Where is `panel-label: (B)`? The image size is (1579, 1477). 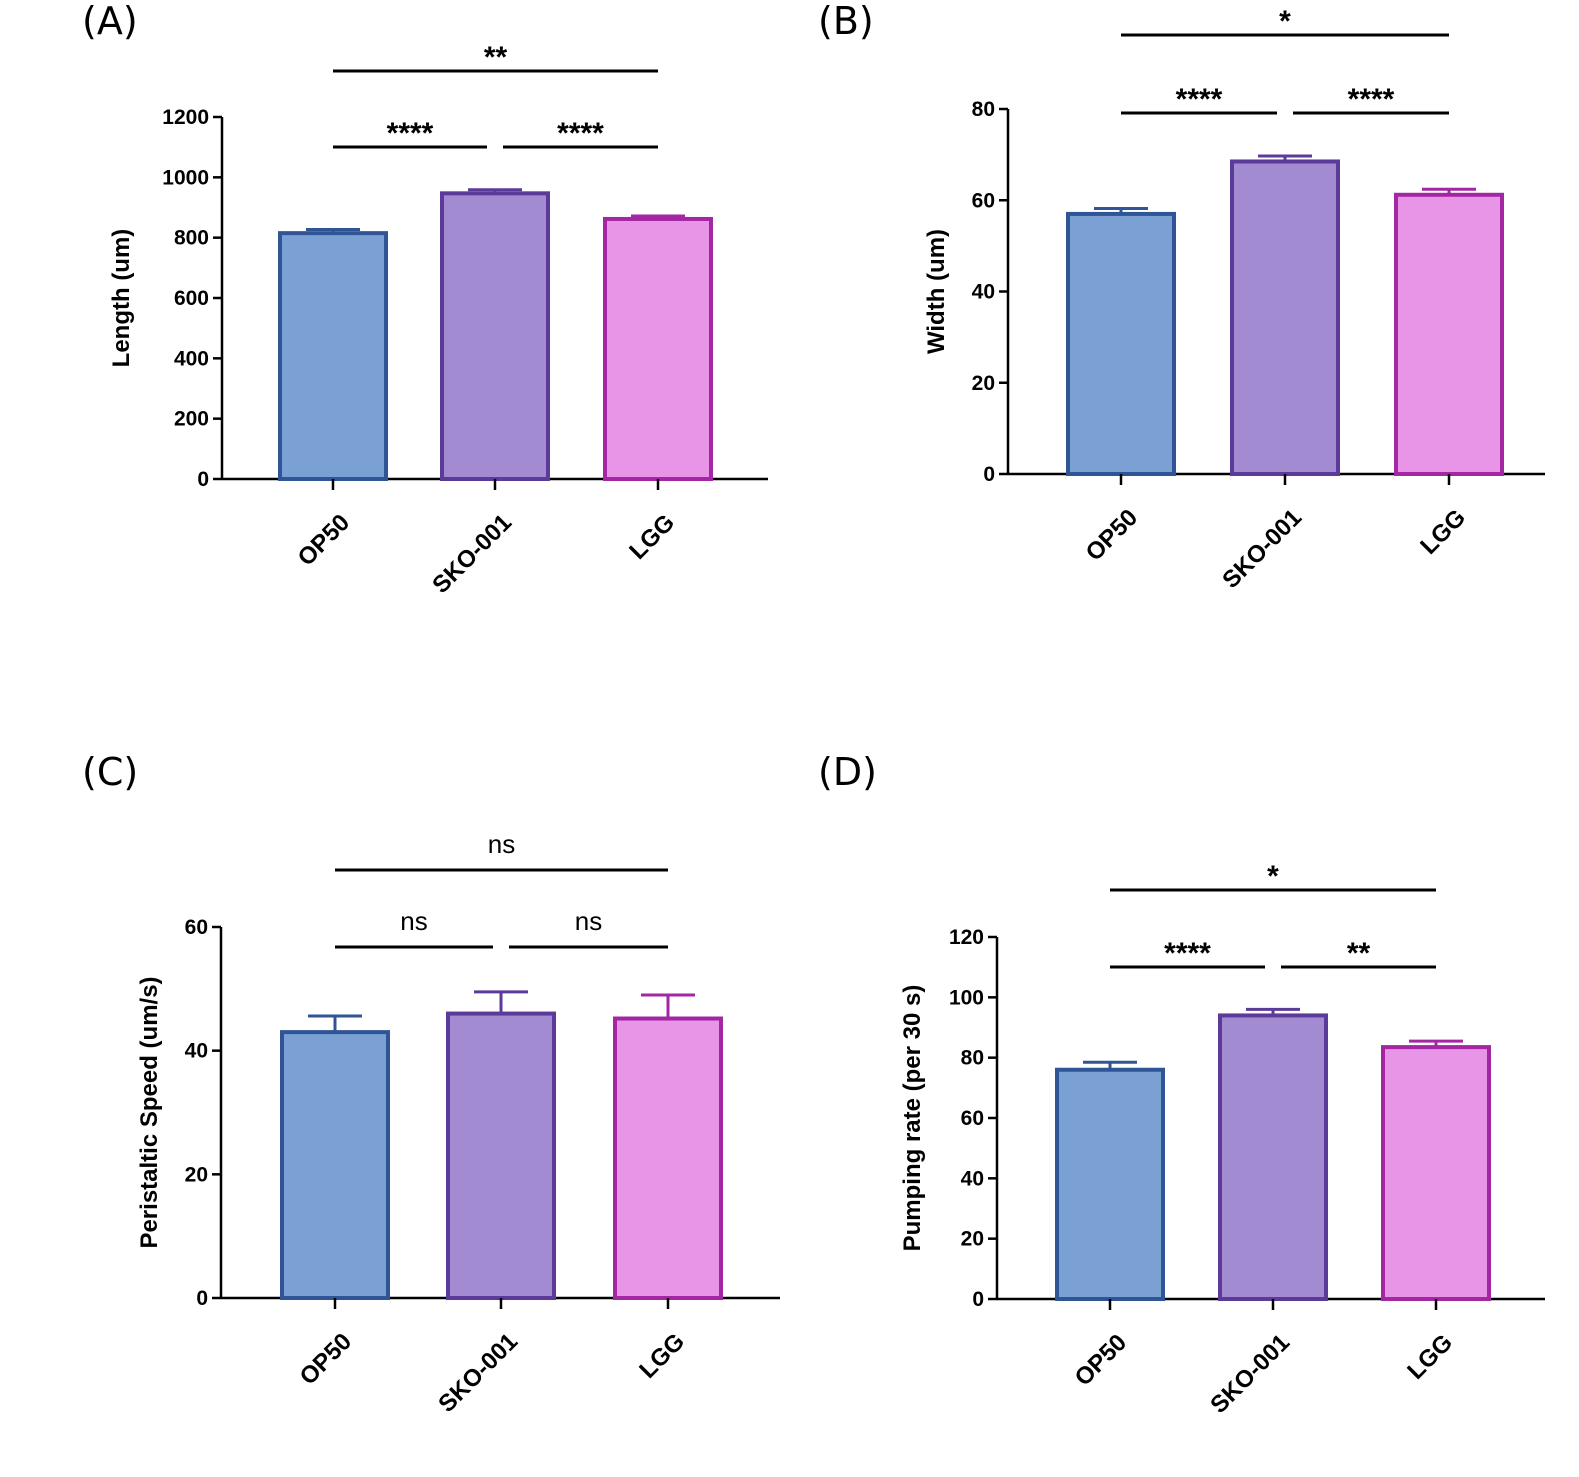 panel-label: (B) is located at coordinates (846, 21).